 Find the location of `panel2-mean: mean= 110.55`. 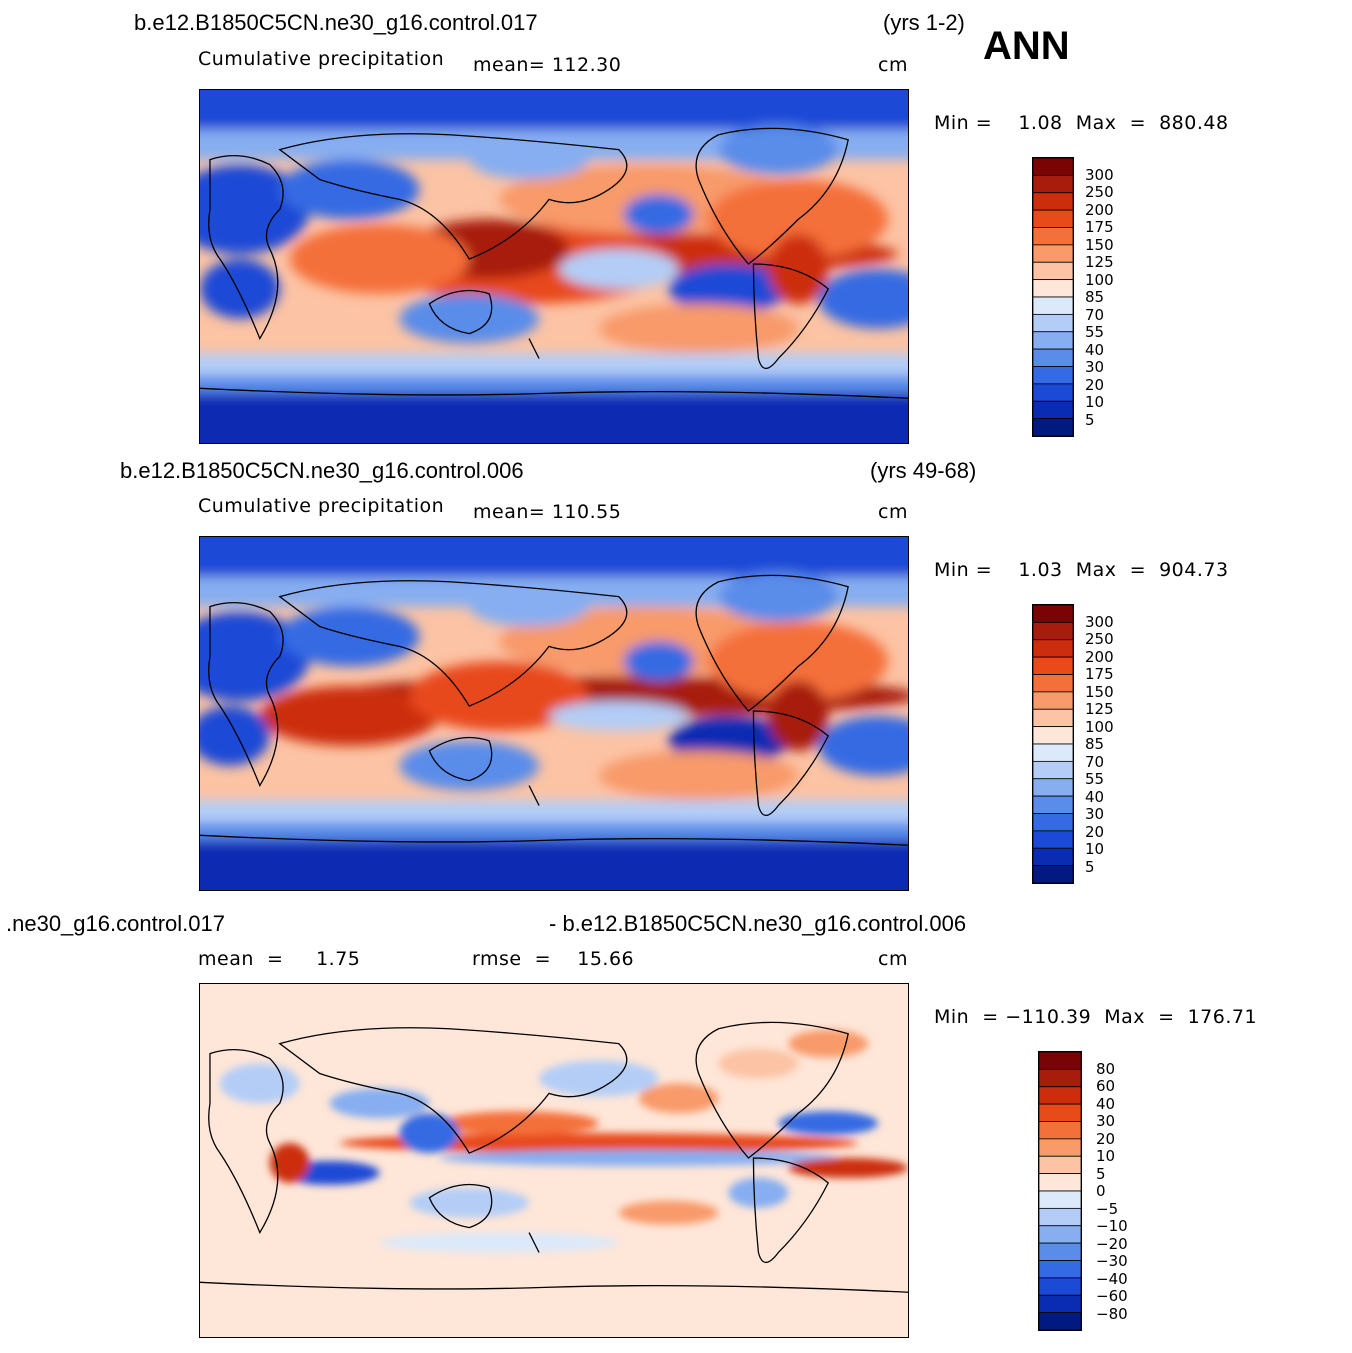

panel2-mean: mean= 110.55 is located at coordinates (547, 512).